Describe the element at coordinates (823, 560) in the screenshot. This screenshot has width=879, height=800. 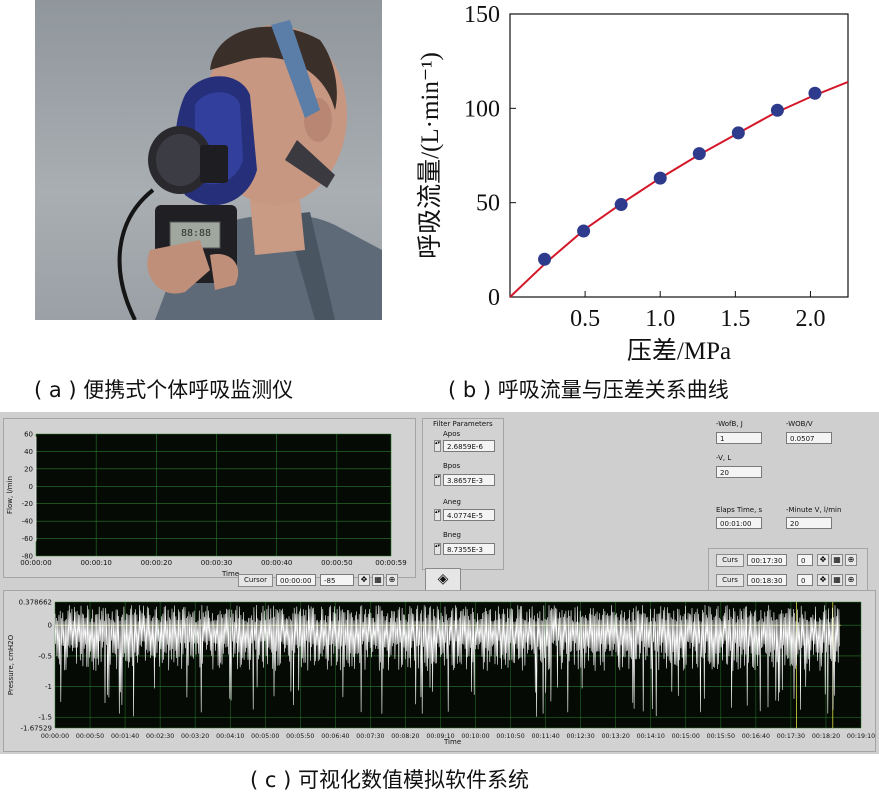
I see `cursor1-move-icon: ✥` at that location.